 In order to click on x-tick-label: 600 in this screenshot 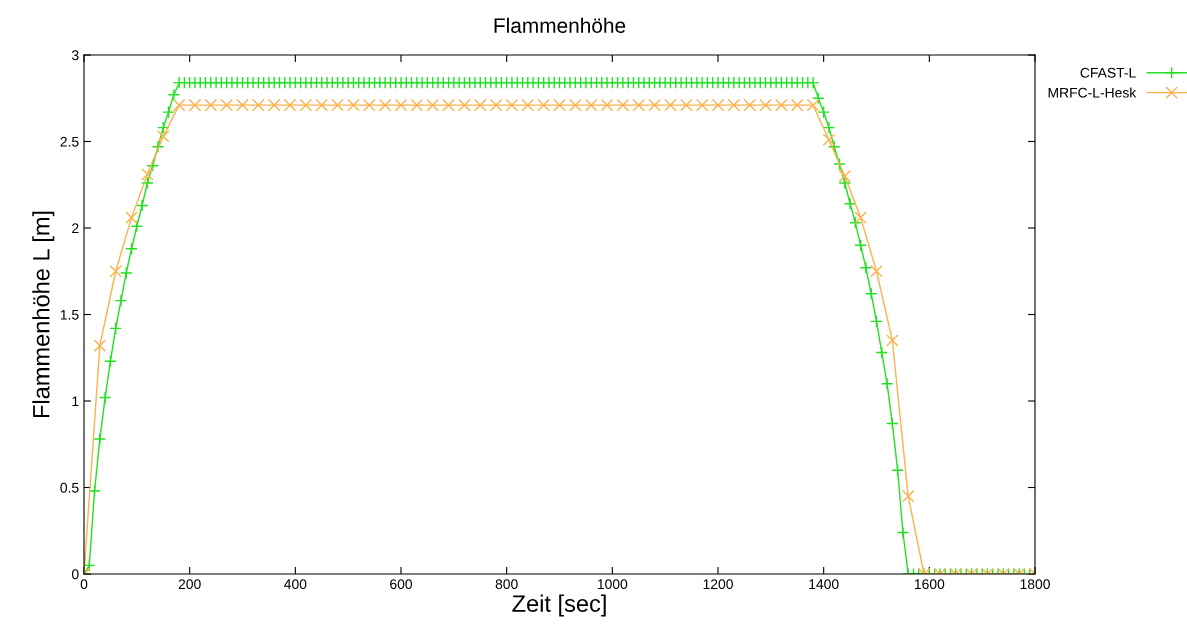, I will do `click(401, 584)`.